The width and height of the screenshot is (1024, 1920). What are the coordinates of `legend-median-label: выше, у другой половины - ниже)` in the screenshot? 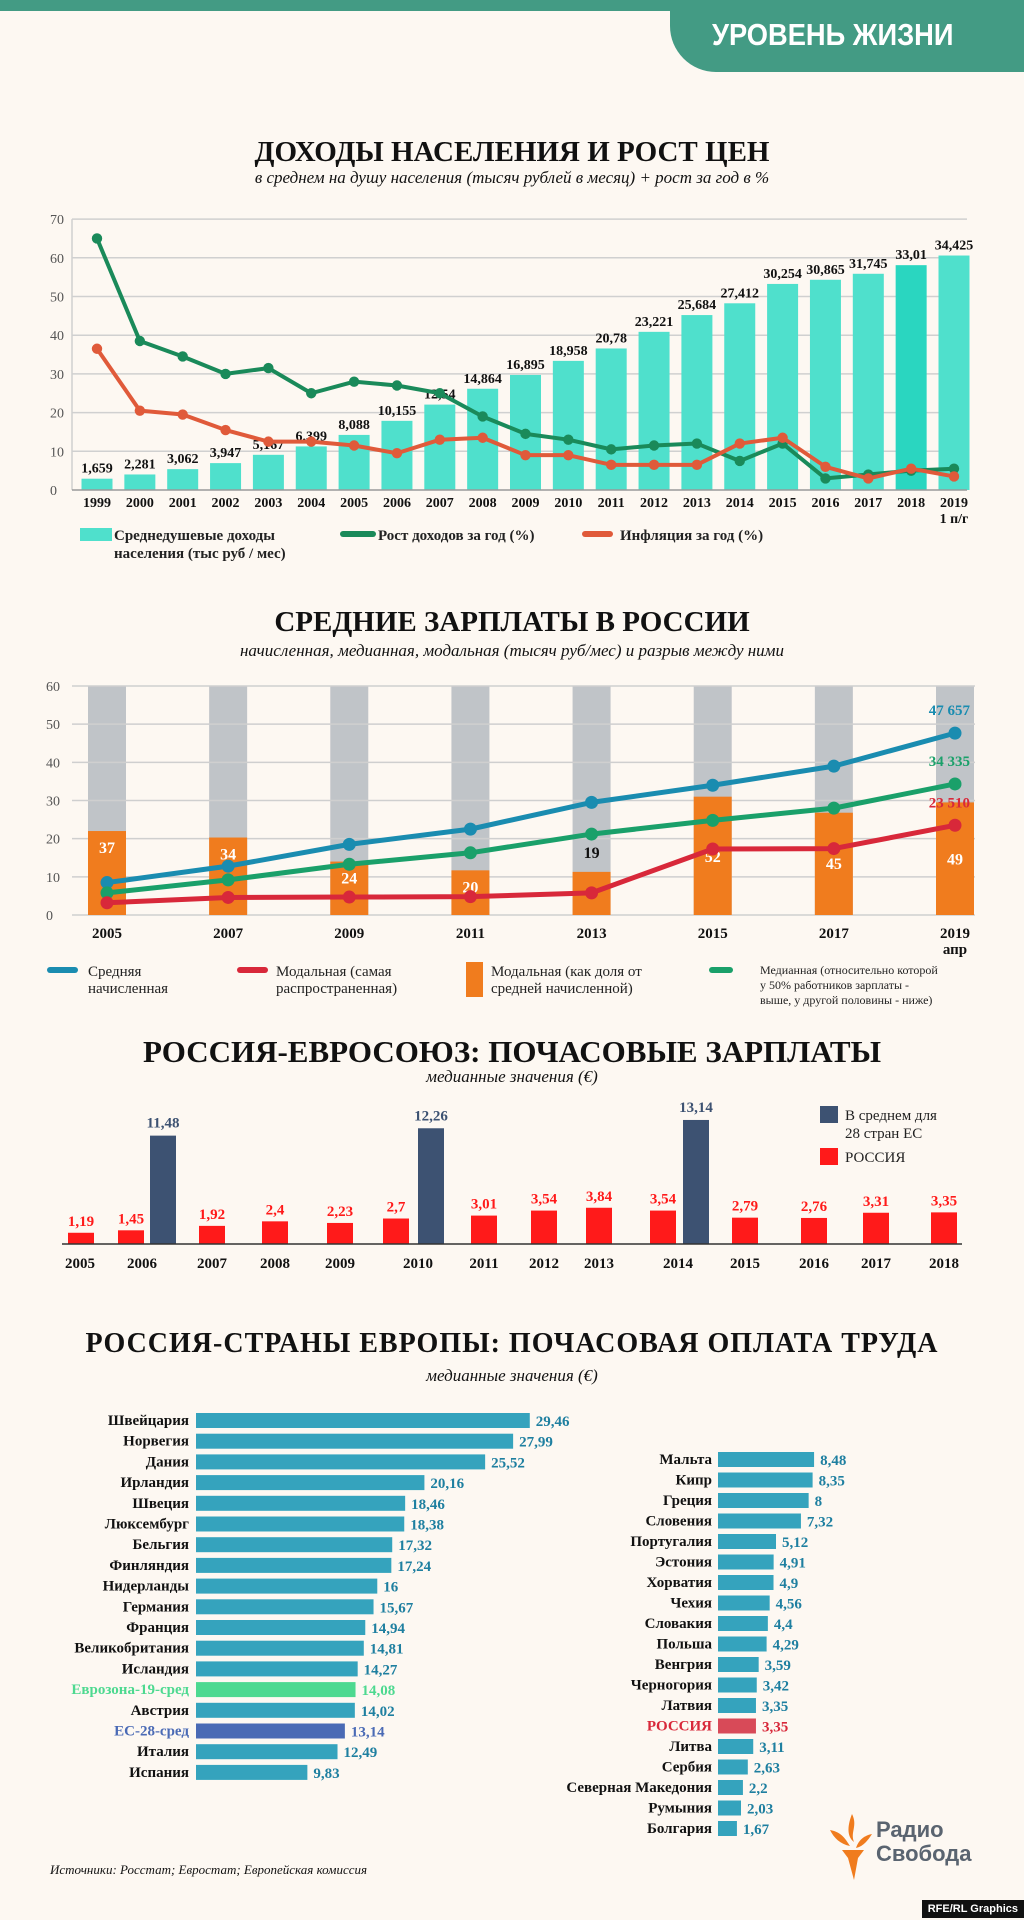 It's located at (846, 1000).